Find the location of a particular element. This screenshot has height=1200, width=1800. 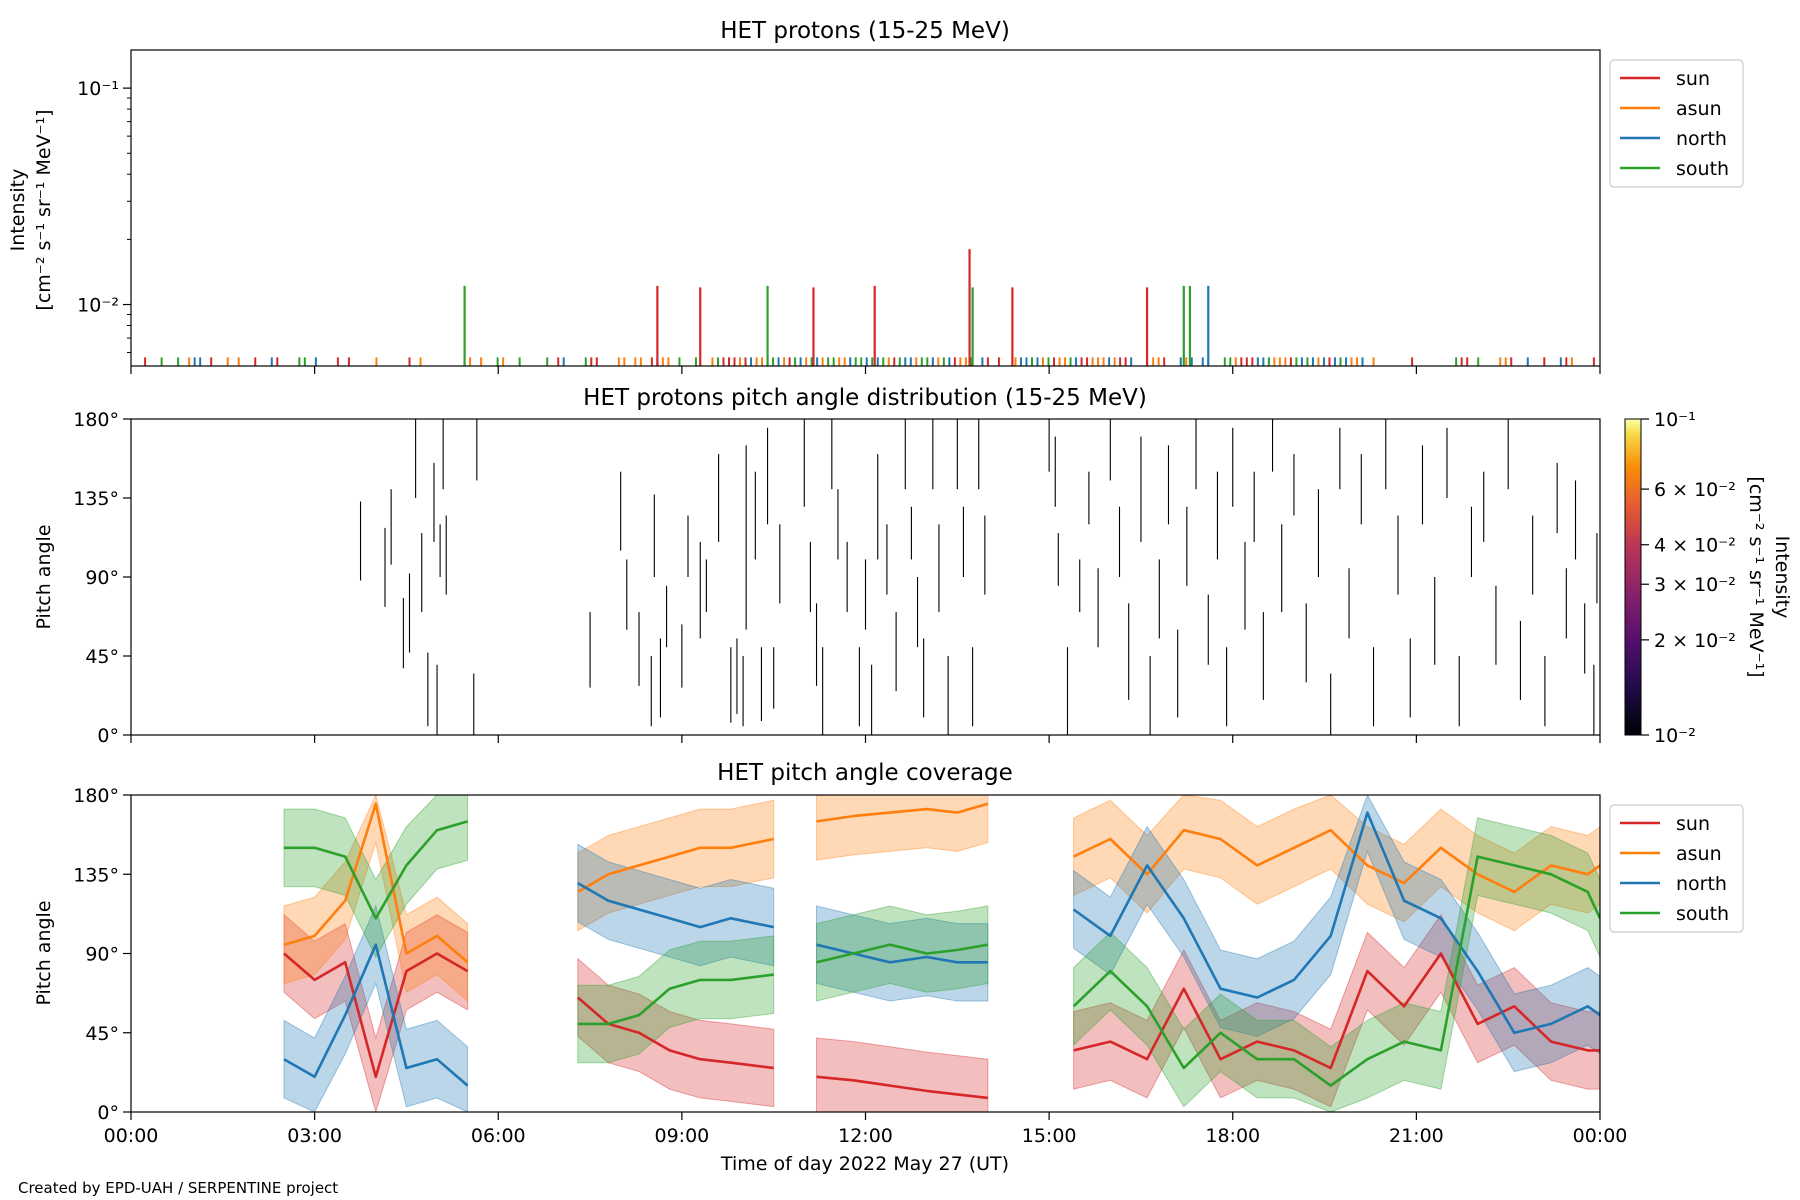

colorbar-tick-label: 10⁻¹ is located at coordinates (1675, 420).